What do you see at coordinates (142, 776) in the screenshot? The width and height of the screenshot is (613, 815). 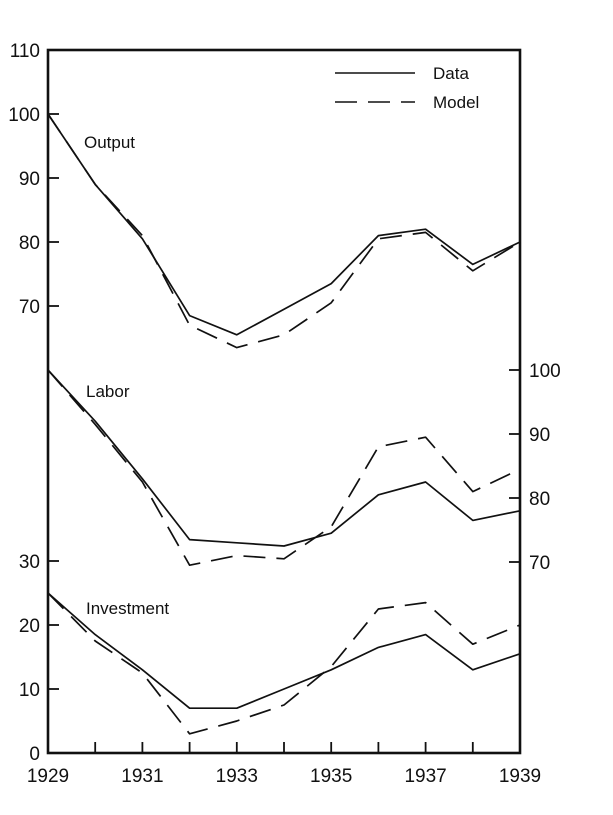 I see `x-tick-label: 1931` at bounding box center [142, 776].